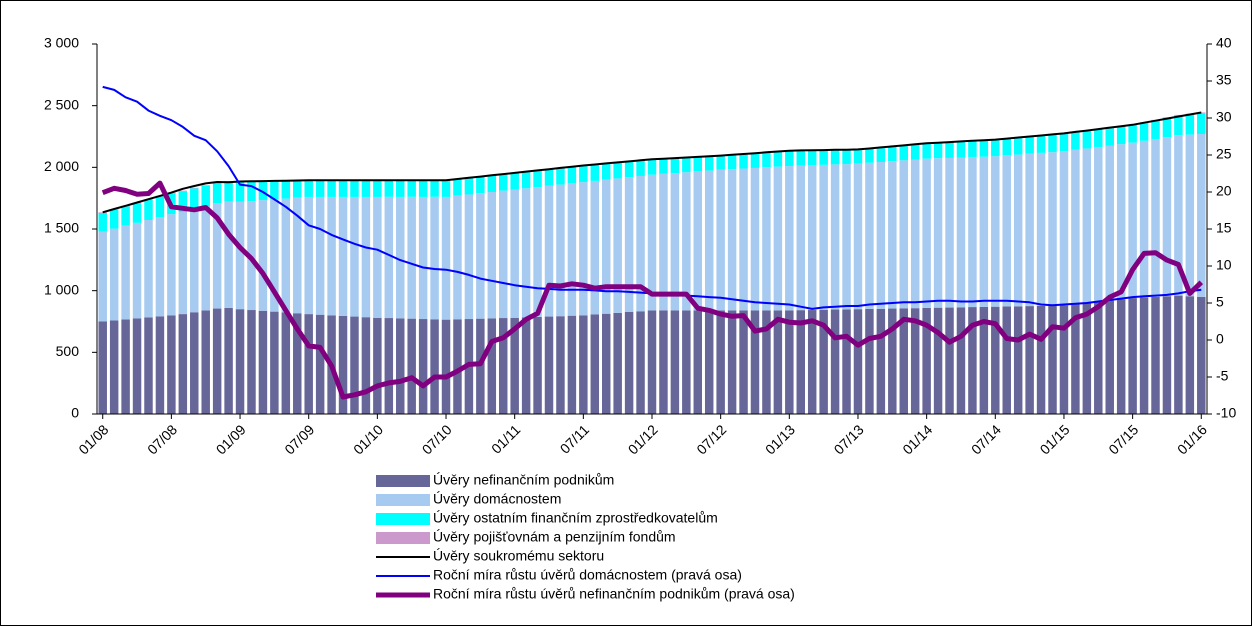 The height and width of the screenshot is (626, 1252). What do you see at coordinates (61, 43) in the screenshot?
I see `y-tick-label: 3 000` at bounding box center [61, 43].